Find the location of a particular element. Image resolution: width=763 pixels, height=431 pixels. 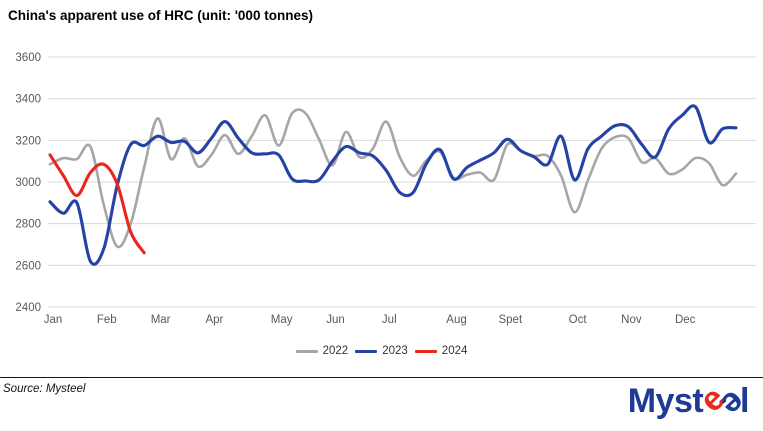

legend-swatch-2022 is located at coordinates (306, 351).